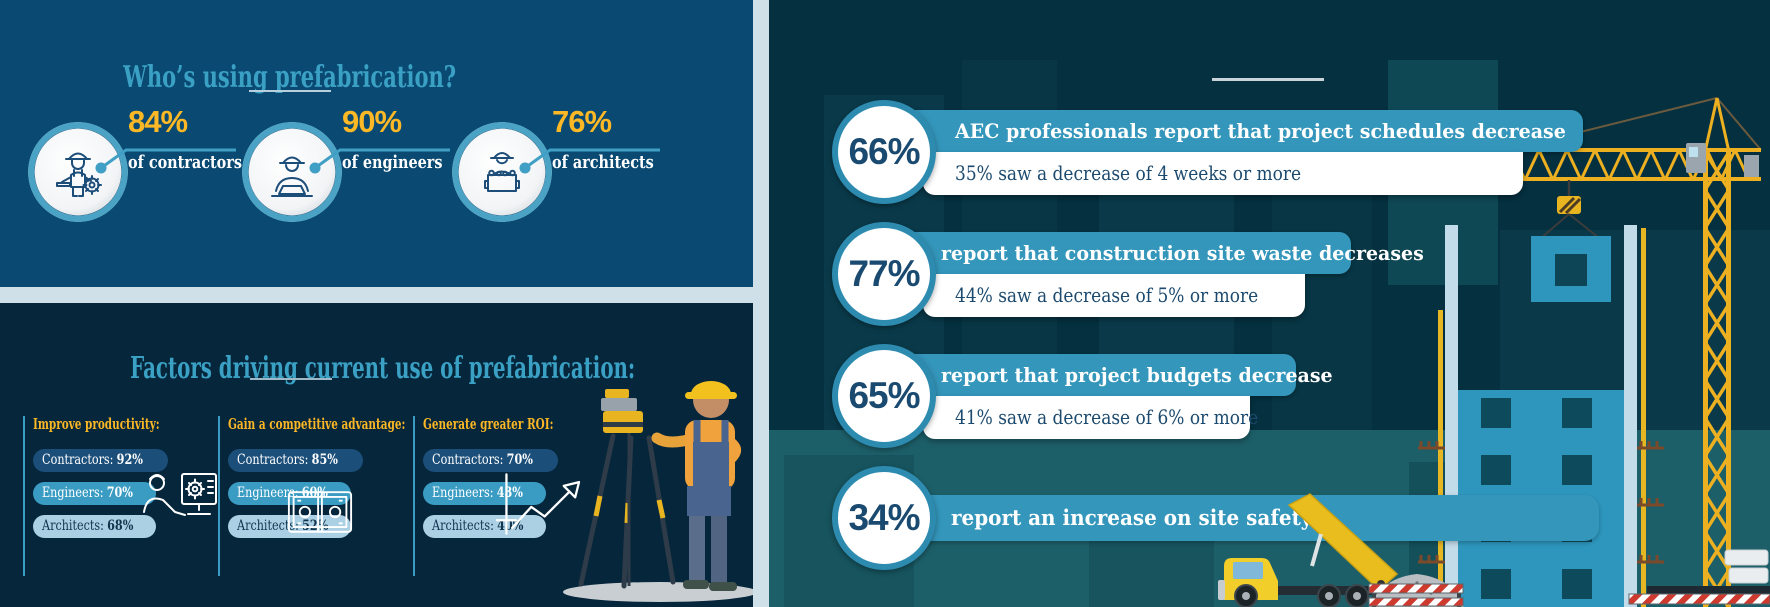 The image size is (1770, 607). Describe the element at coordinates (290, 91) in the screenshot. I see `who-divider` at that location.